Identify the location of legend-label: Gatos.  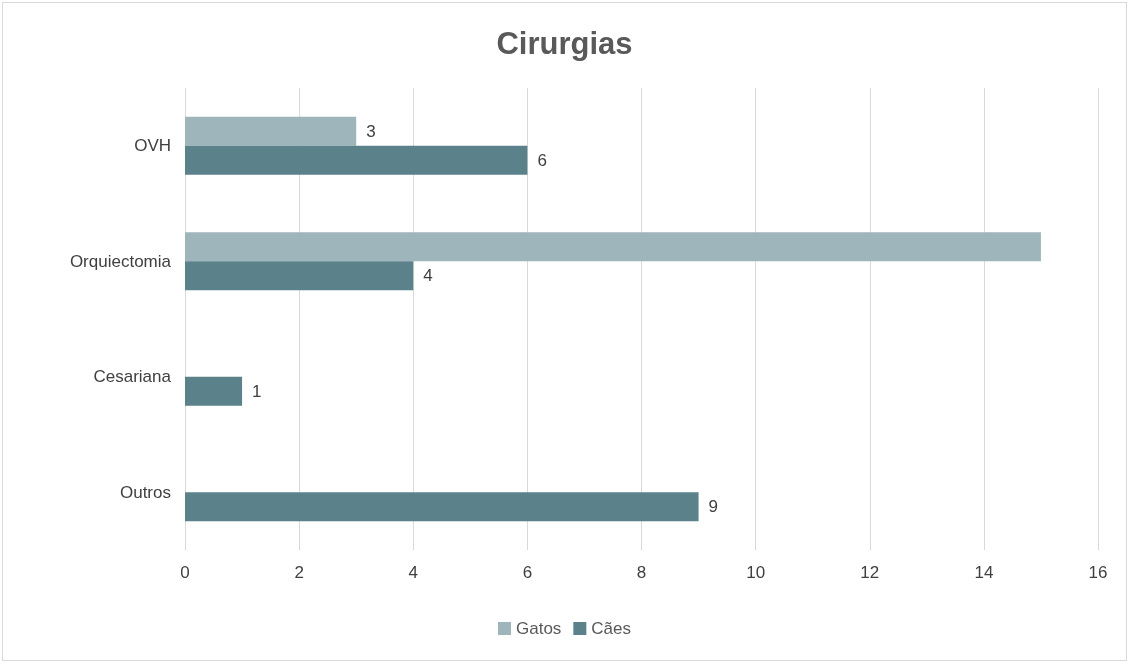
(538, 628).